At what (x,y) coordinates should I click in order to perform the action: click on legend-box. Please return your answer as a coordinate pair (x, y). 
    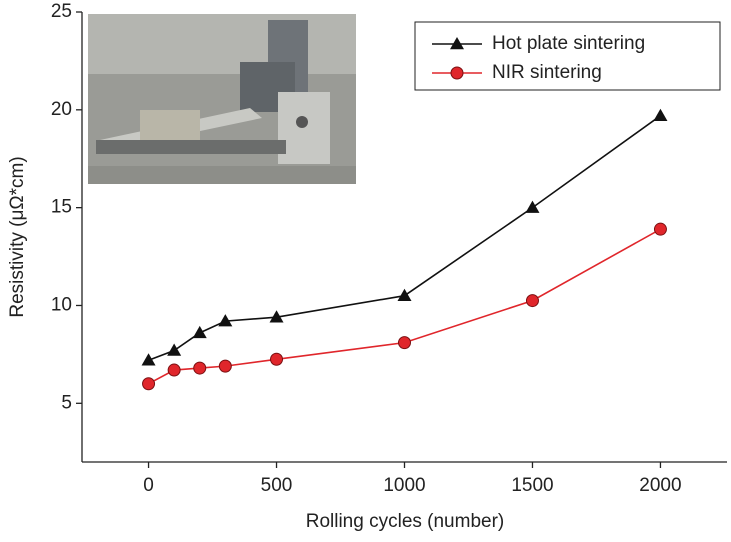
    Looking at the image, I should click on (567, 56).